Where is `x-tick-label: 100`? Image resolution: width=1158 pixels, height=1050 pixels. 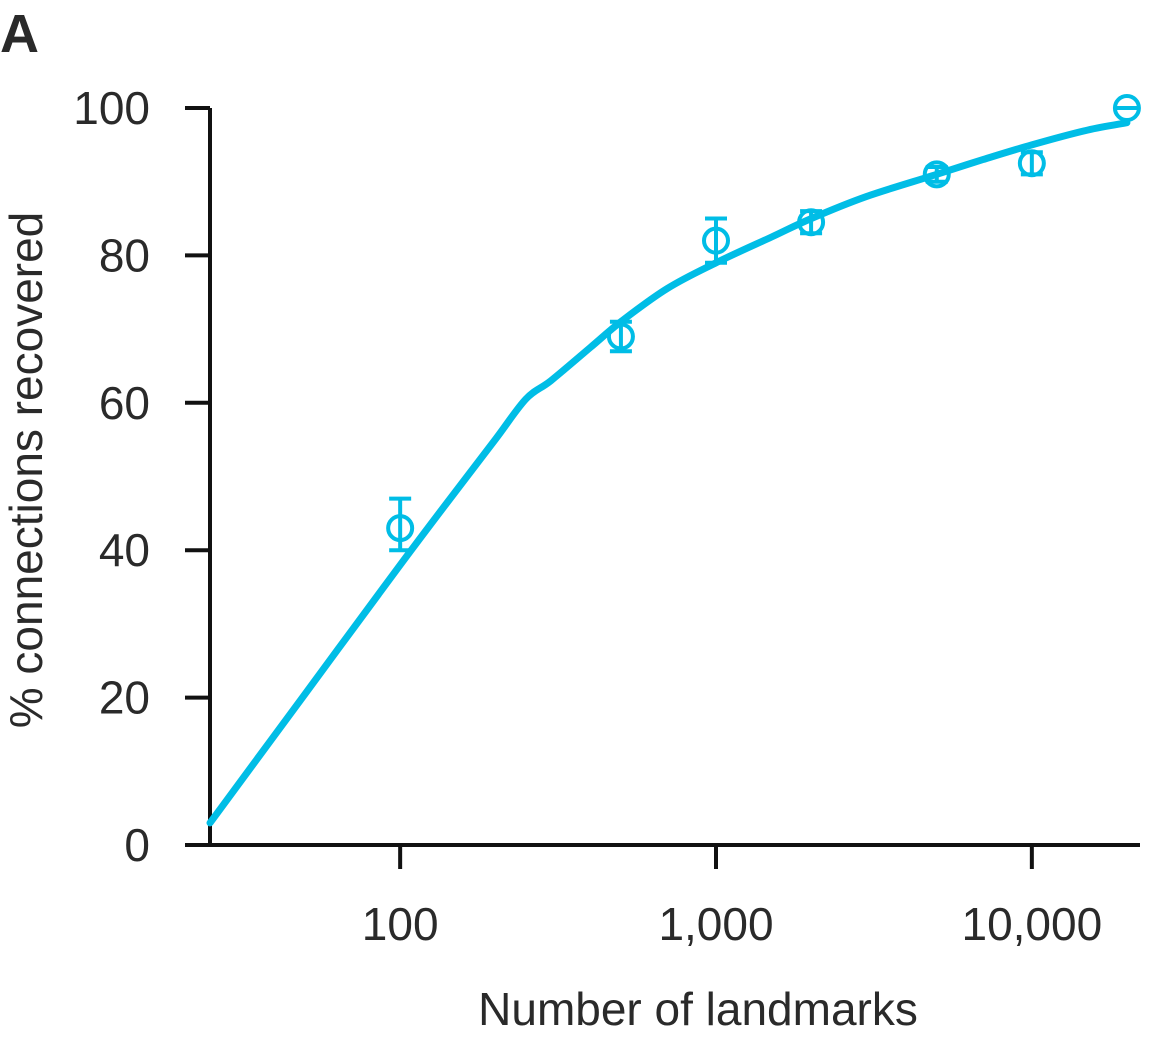 x-tick-label: 100 is located at coordinates (400, 924).